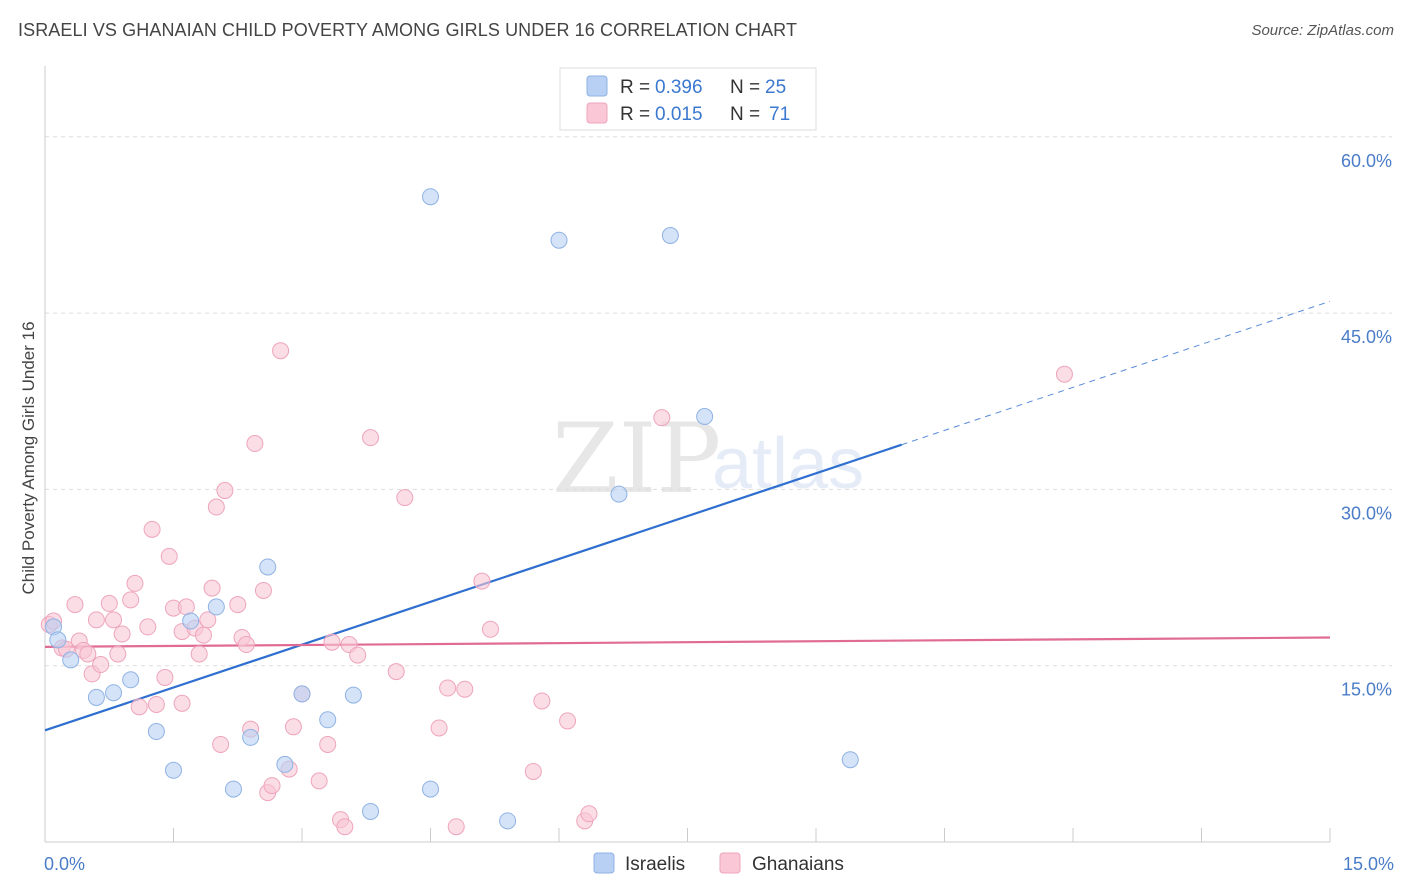  I want to click on y-tick-label: 45.0%, so click(1366, 337).